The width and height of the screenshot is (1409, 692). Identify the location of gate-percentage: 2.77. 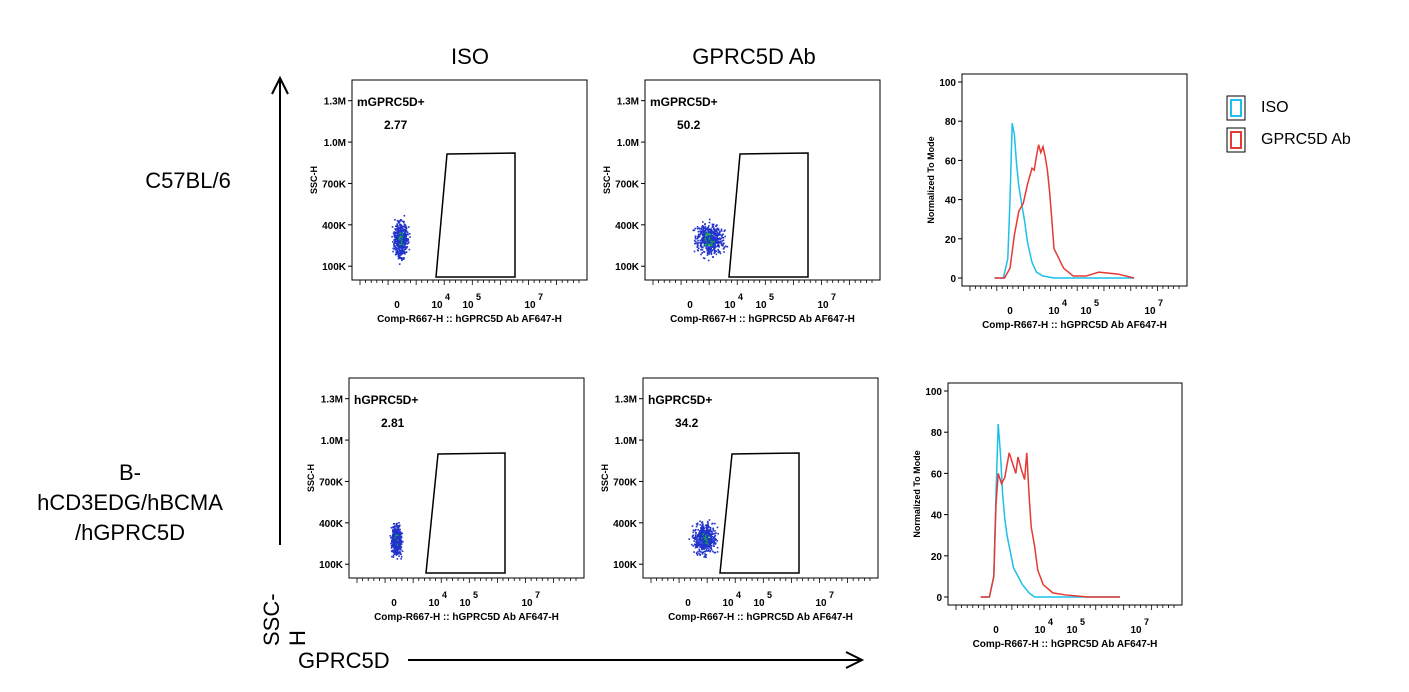
(396, 125).